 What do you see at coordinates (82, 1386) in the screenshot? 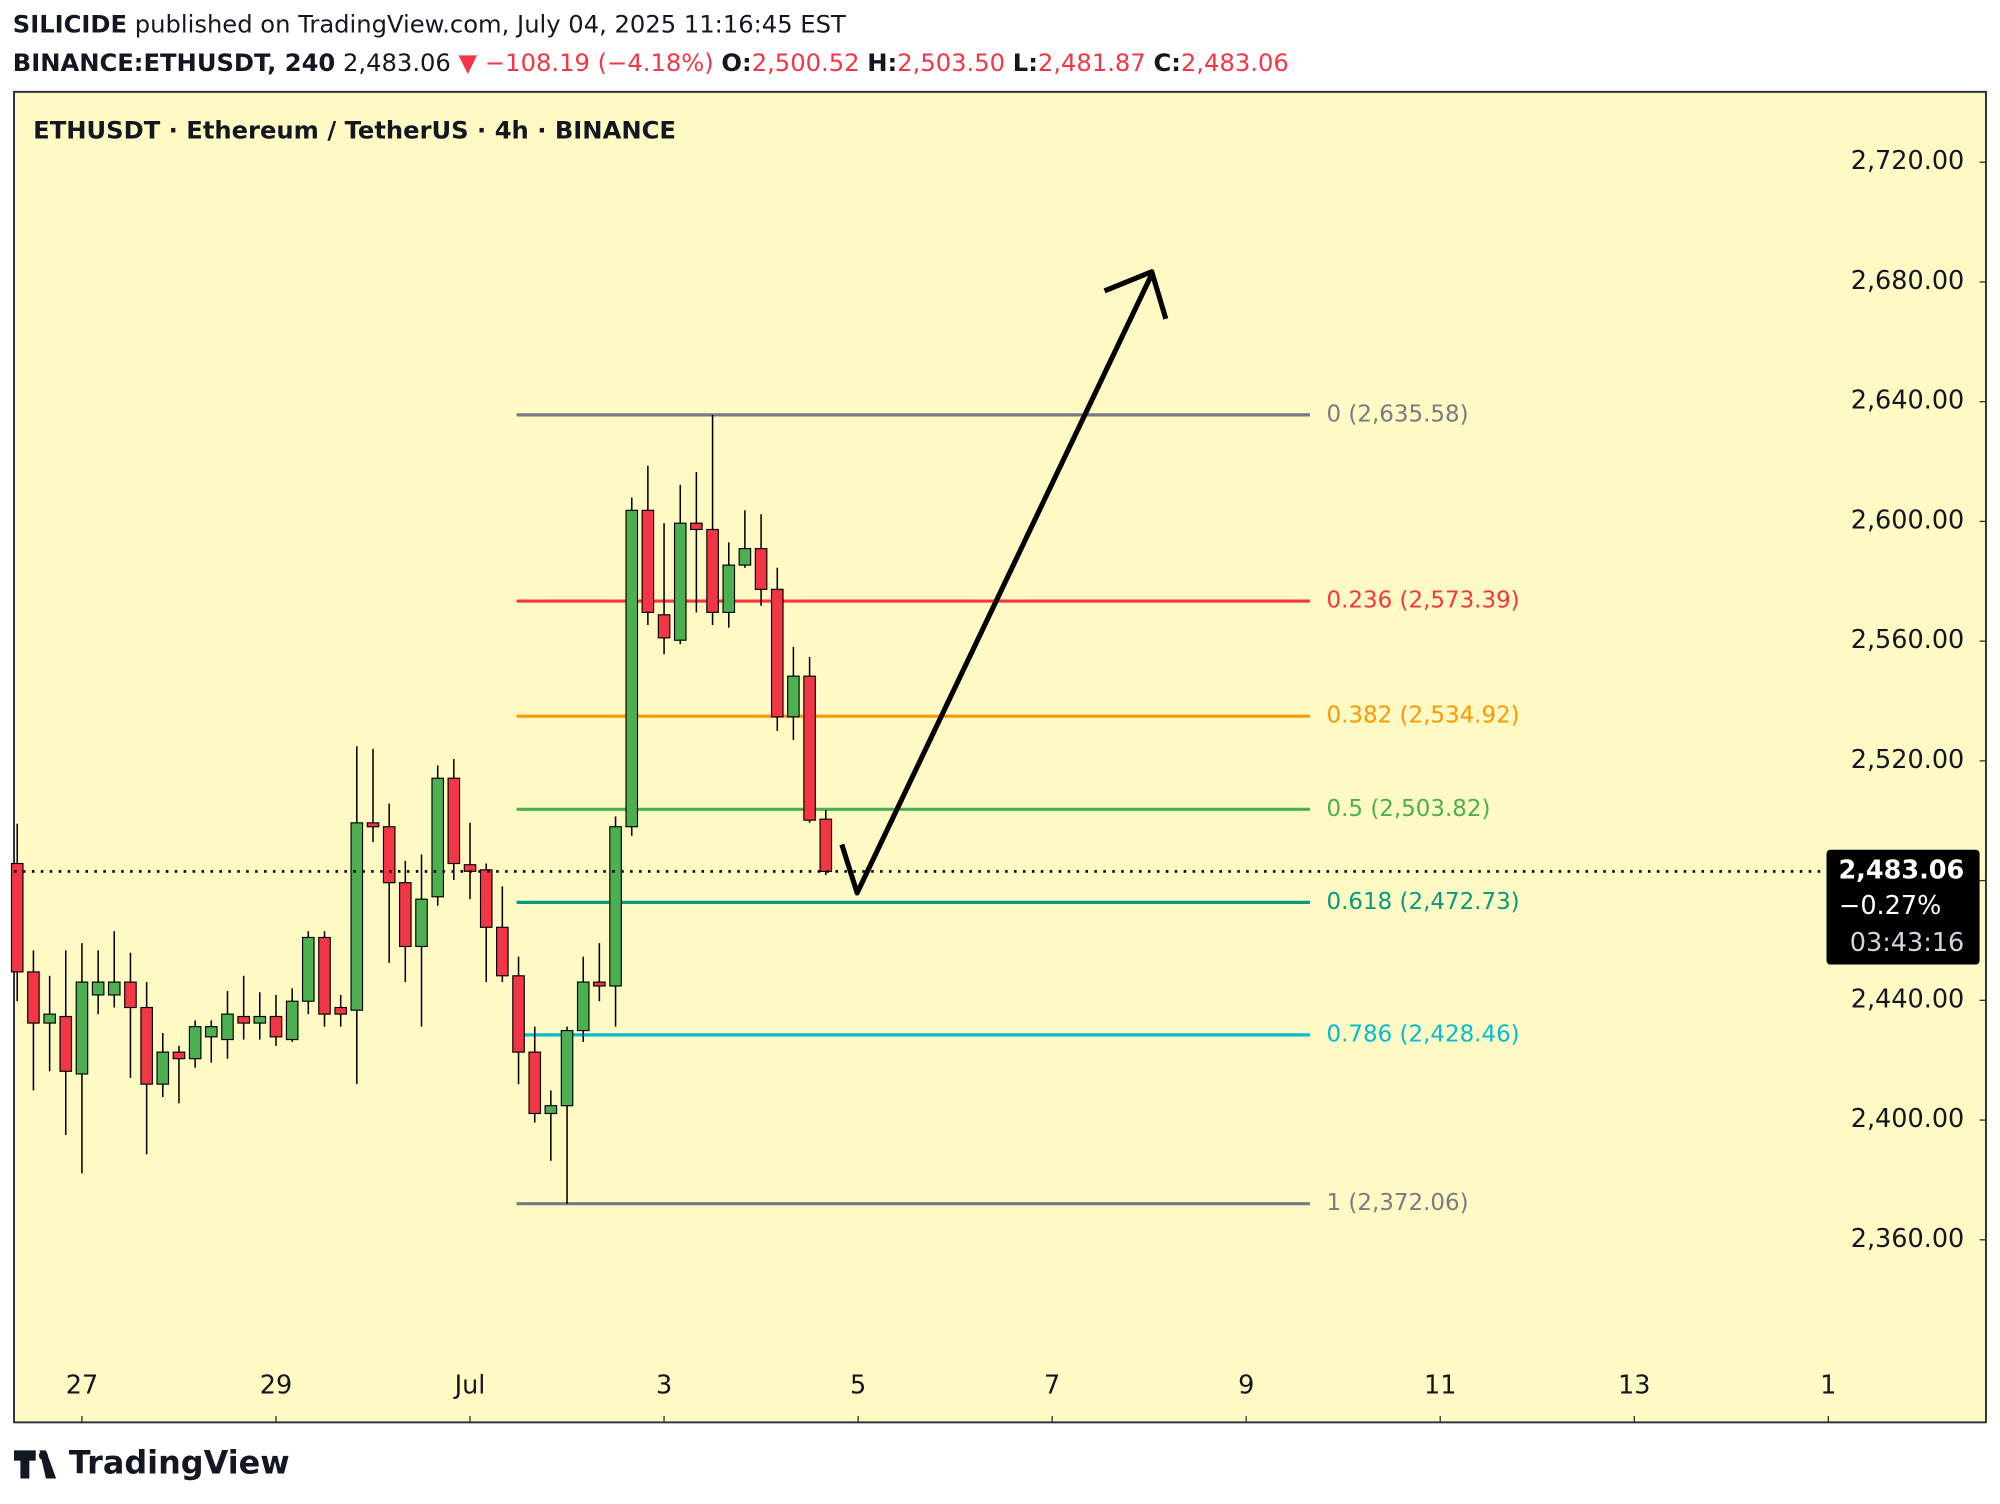
I see `x-tick-label: 27` at bounding box center [82, 1386].